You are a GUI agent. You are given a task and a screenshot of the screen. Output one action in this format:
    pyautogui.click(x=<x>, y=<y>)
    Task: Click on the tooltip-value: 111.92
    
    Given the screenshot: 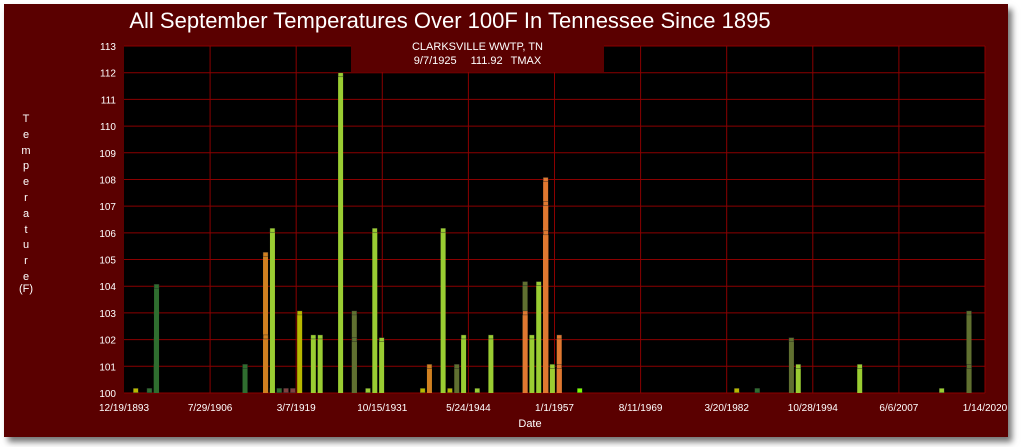 What is the action you would take?
    pyautogui.click(x=486, y=61)
    